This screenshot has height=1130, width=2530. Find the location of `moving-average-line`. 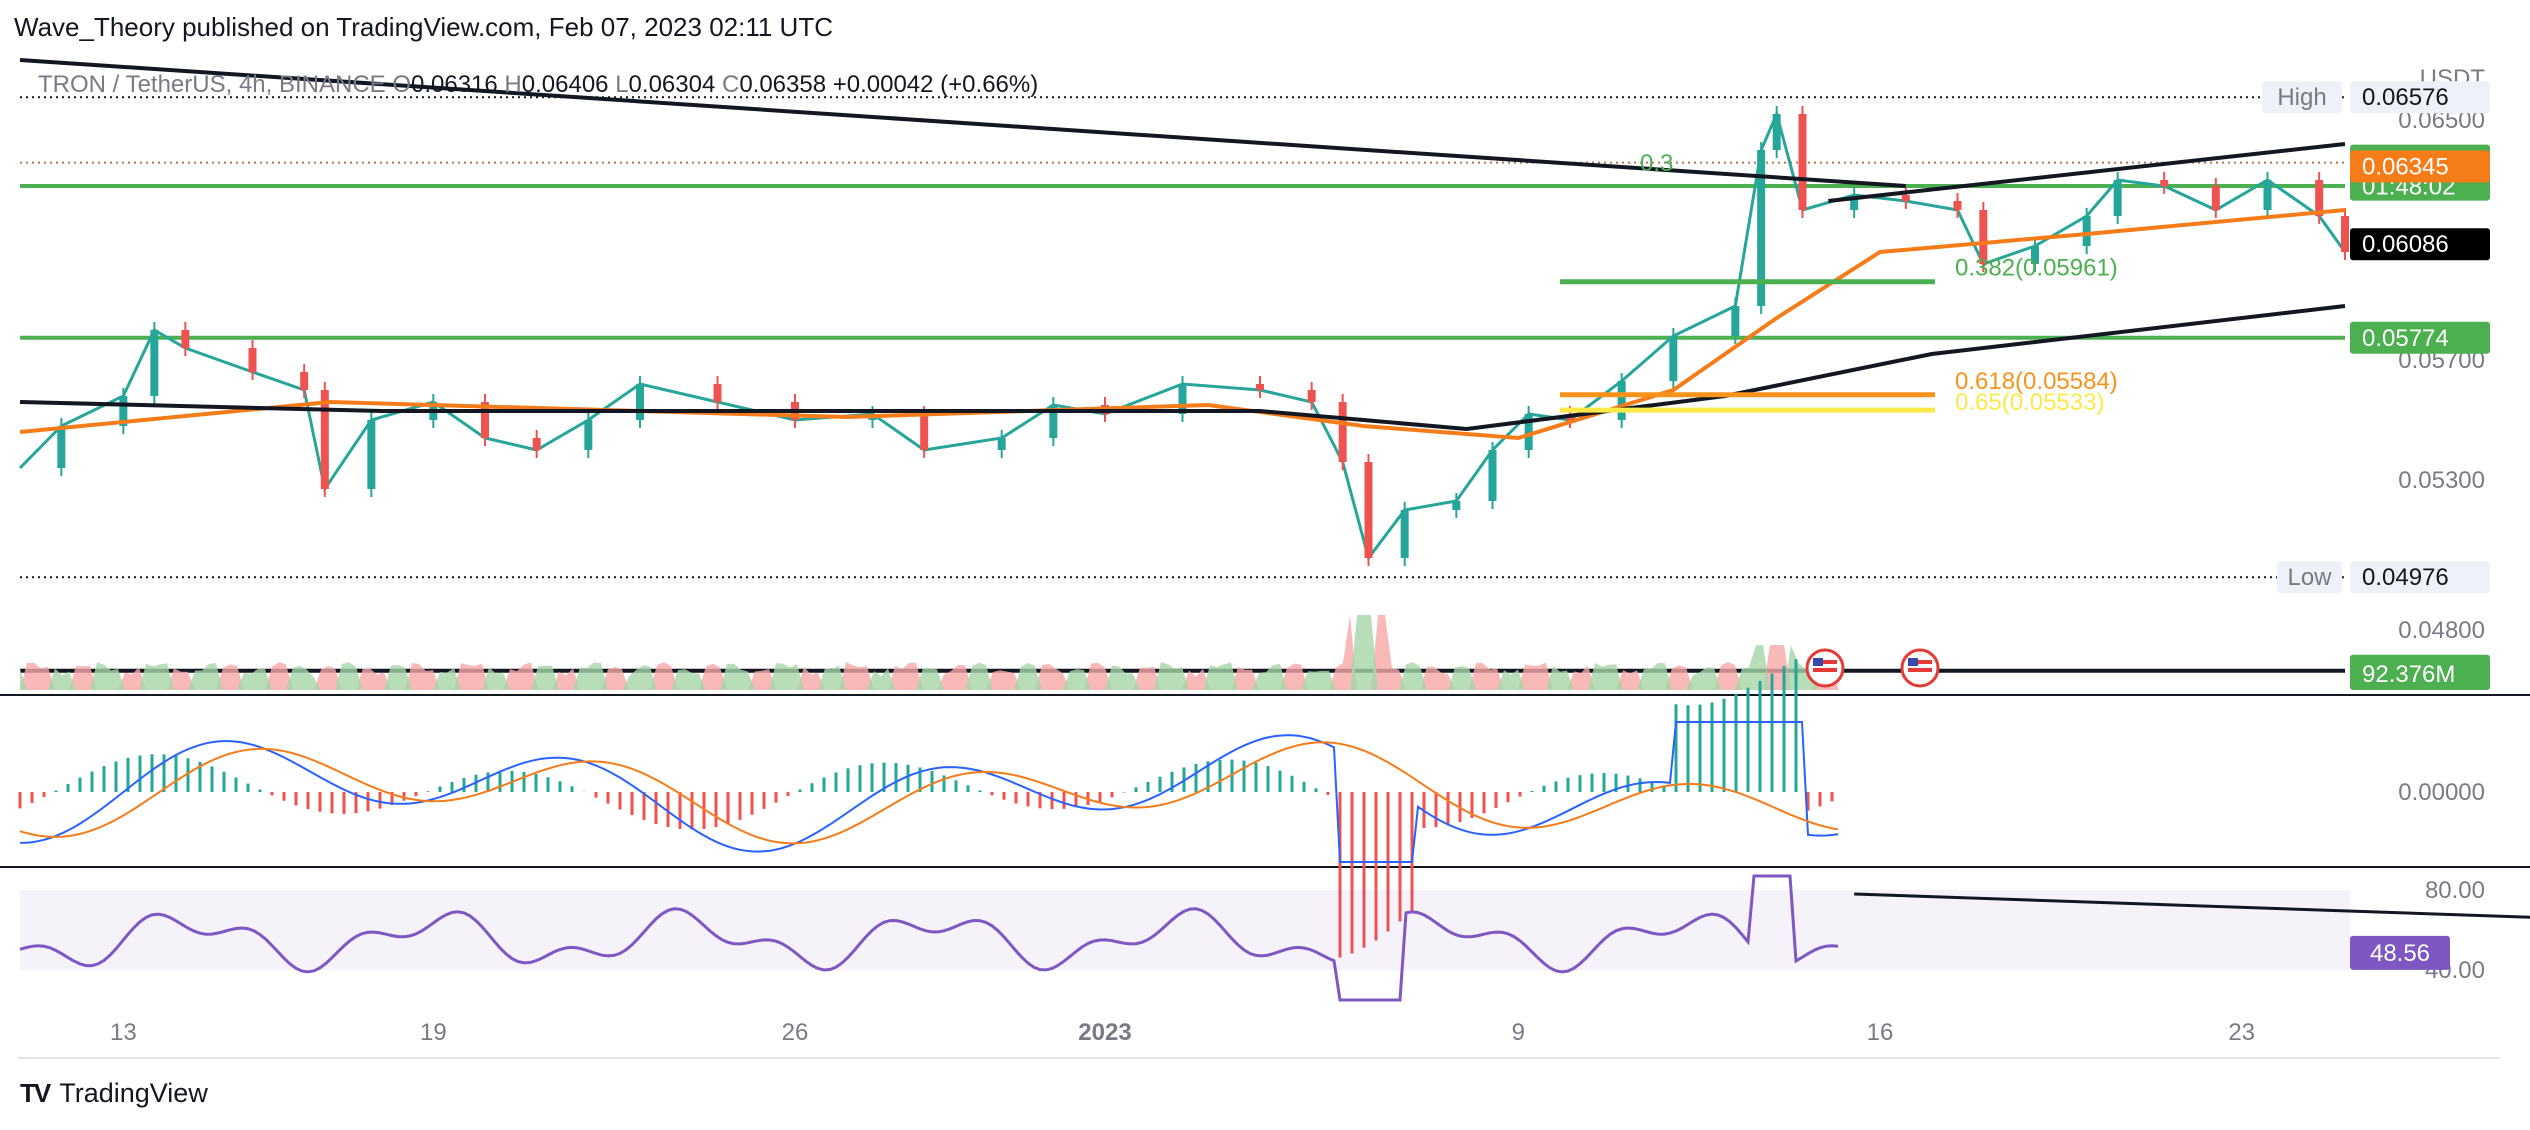

moving-average-line is located at coordinates (1182, 368).